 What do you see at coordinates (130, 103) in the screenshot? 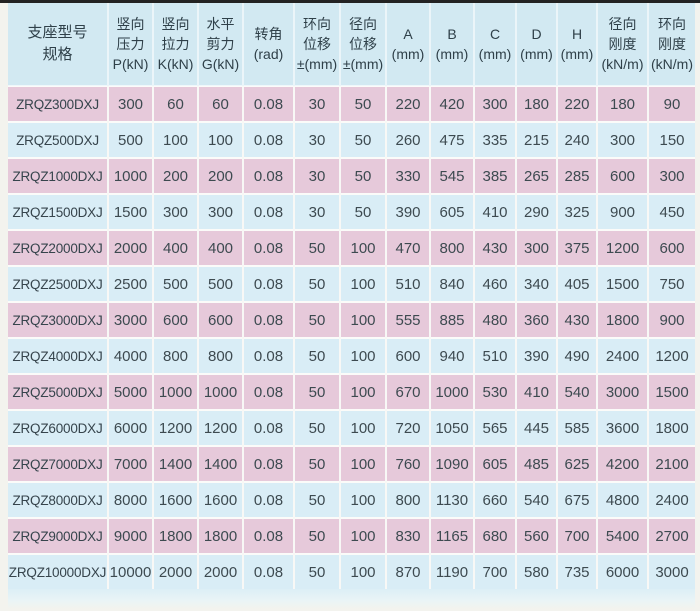
I see `cell-vertical-pressure: 300` at bounding box center [130, 103].